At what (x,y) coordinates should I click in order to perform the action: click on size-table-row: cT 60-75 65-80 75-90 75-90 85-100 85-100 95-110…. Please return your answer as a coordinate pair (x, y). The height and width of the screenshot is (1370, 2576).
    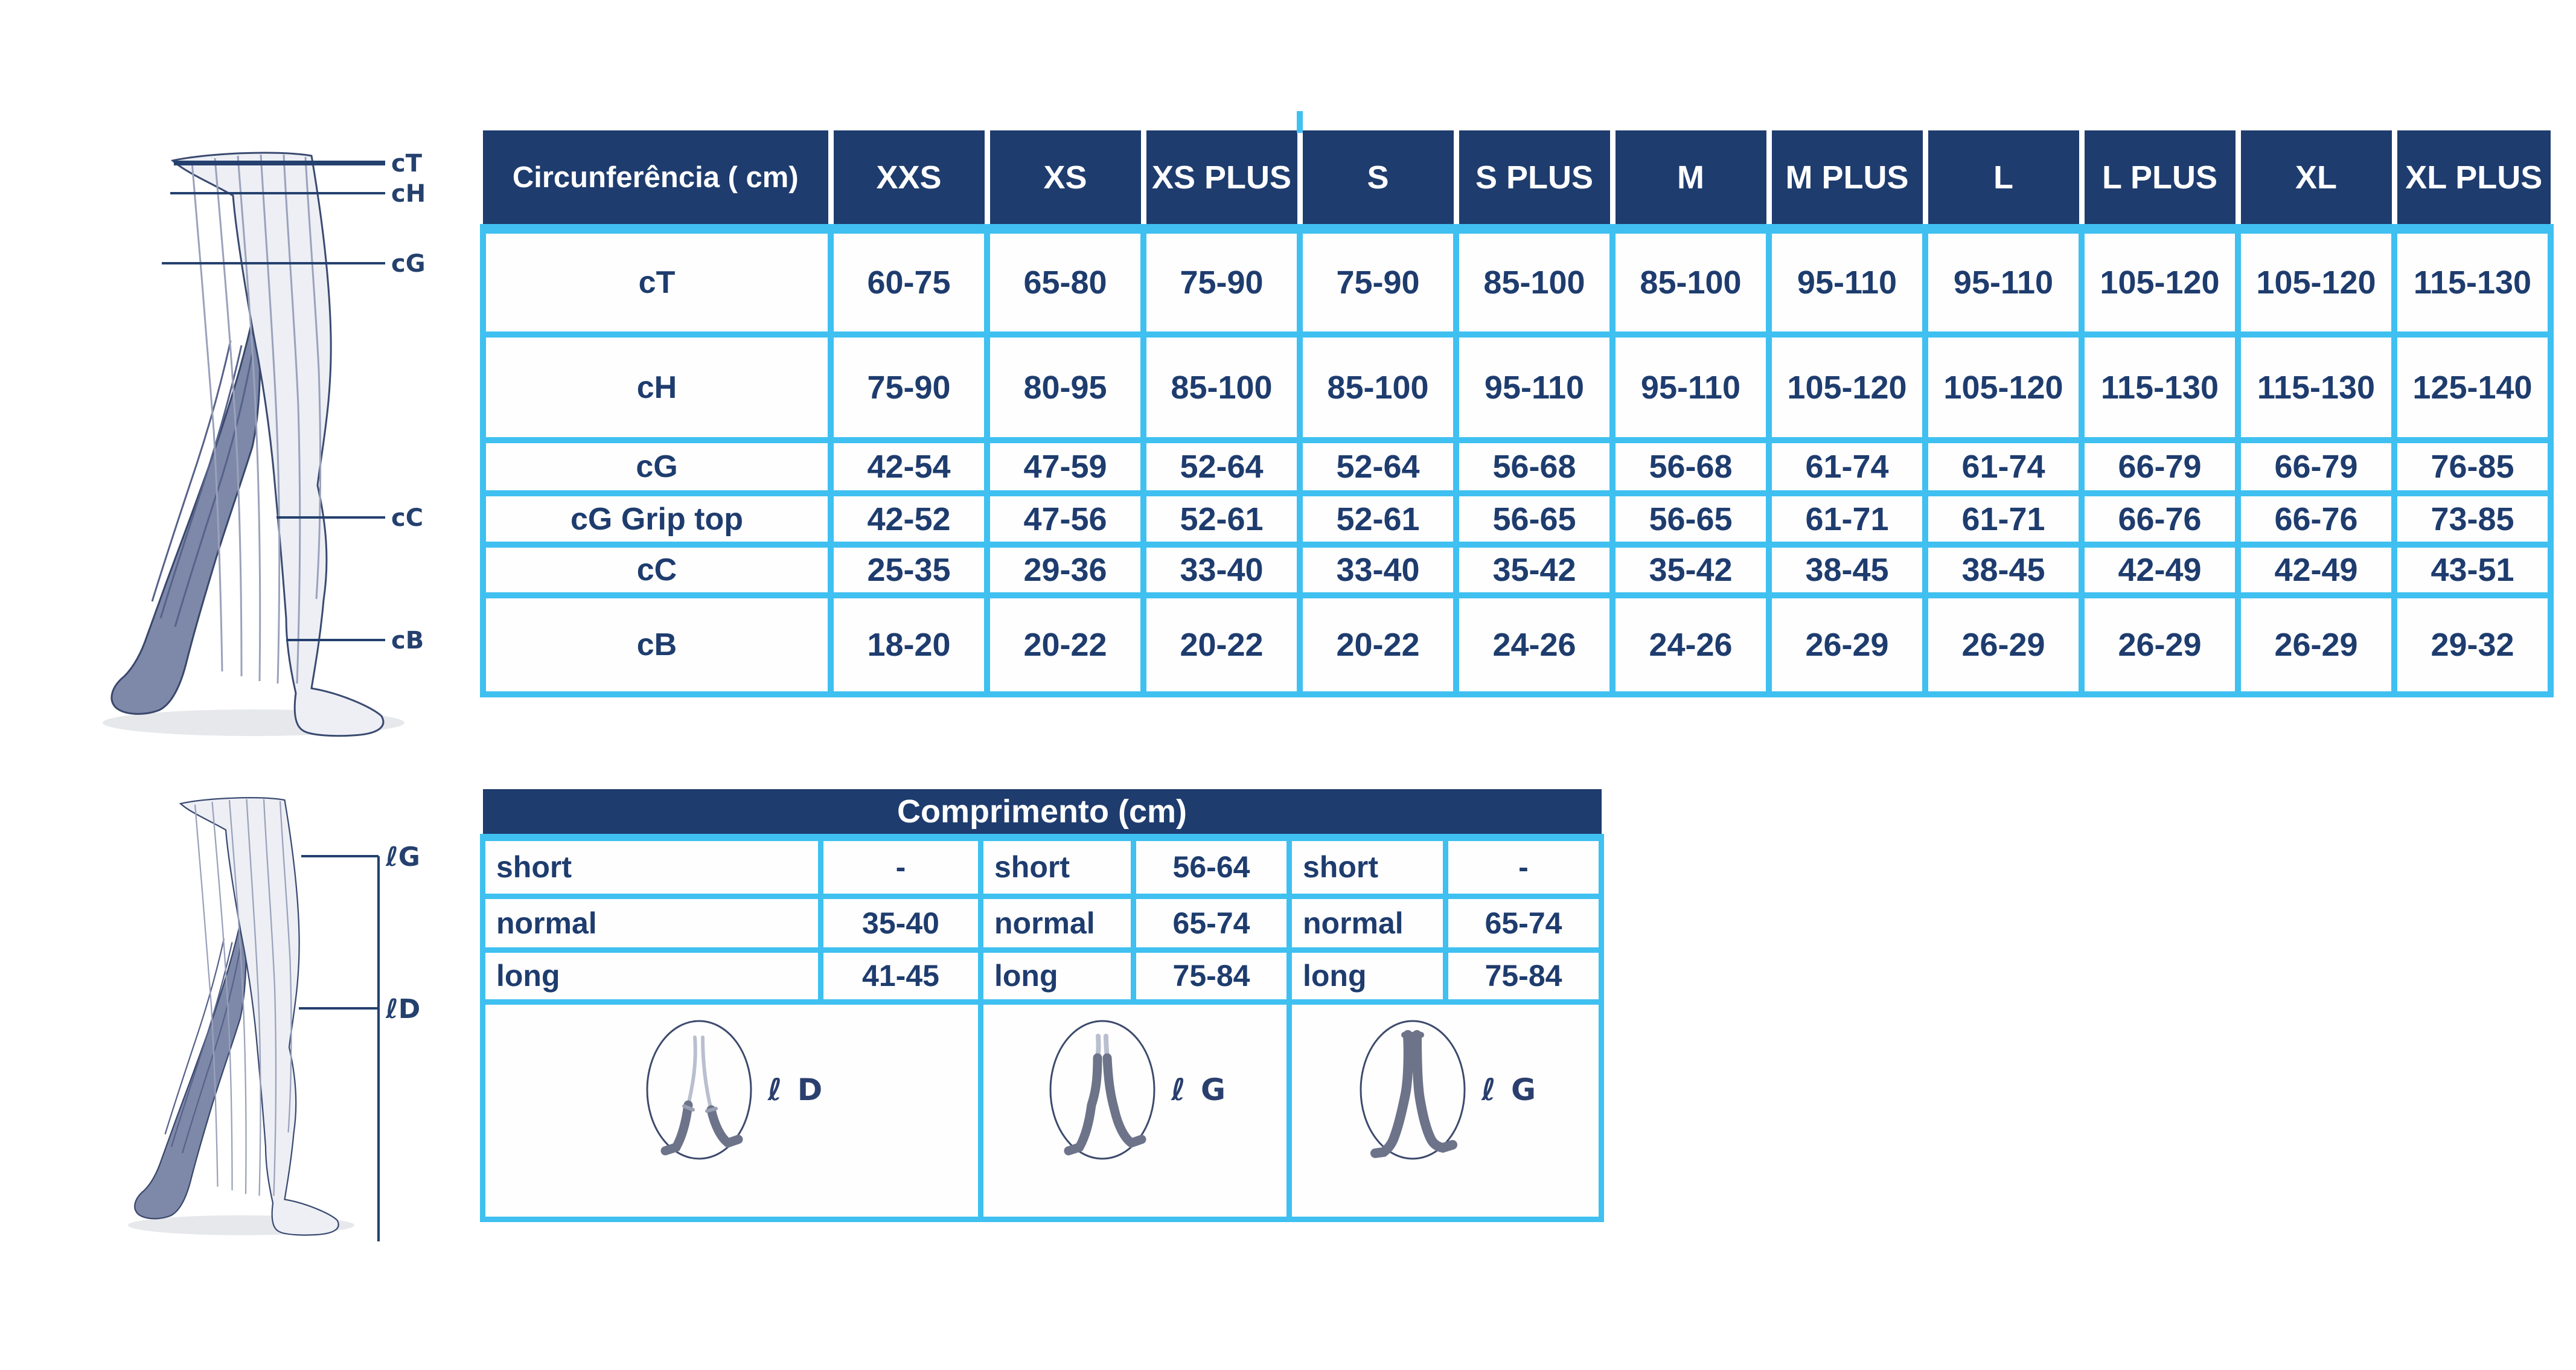
    Looking at the image, I should click on (1517, 282).